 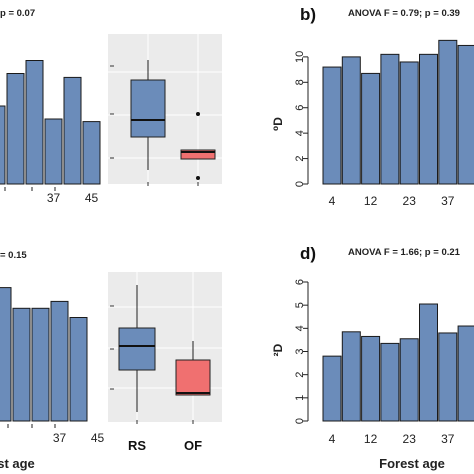 I want to click on y-axis-label: ²D, so click(x=278, y=349).